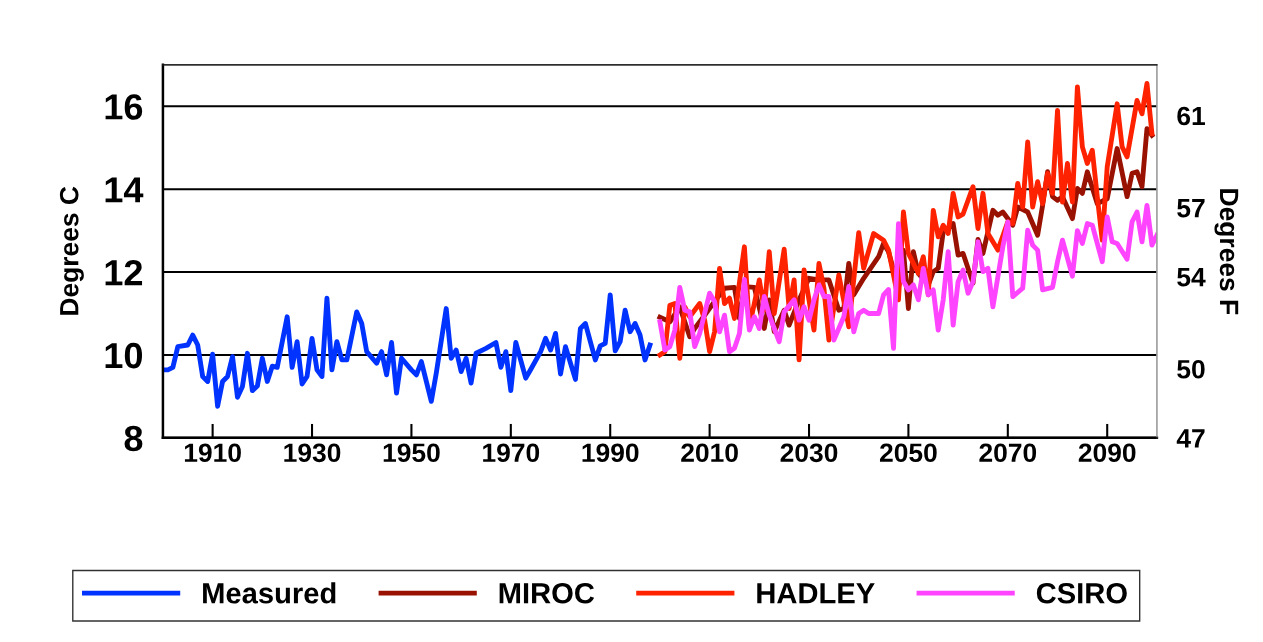 Image resolution: width=1263 pixels, height=642 pixels. What do you see at coordinates (411, 453) in the screenshot?
I see `x-tick-label: 1950` at bounding box center [411, 453].